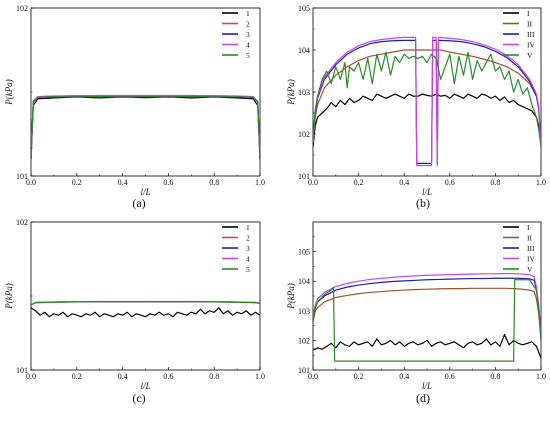 The height and width of the screenshot is (434, 550). I want to click on panel-label: (a), so click(138, 203).